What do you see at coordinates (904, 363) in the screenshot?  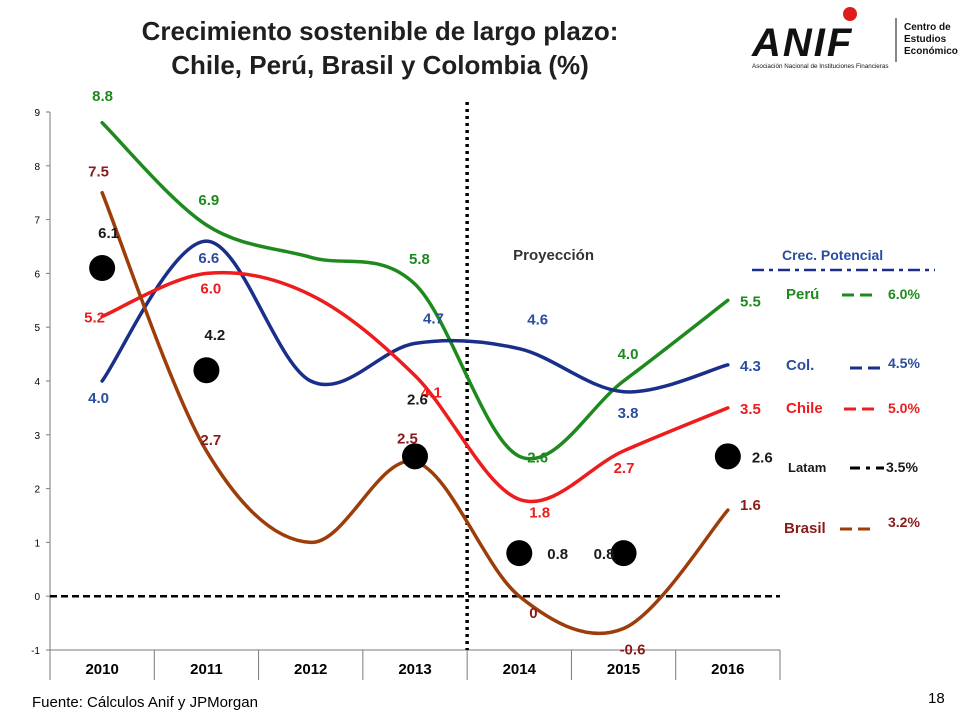 I see `legend-value-colombia: 4.5%` at bounding box center [904, 363].